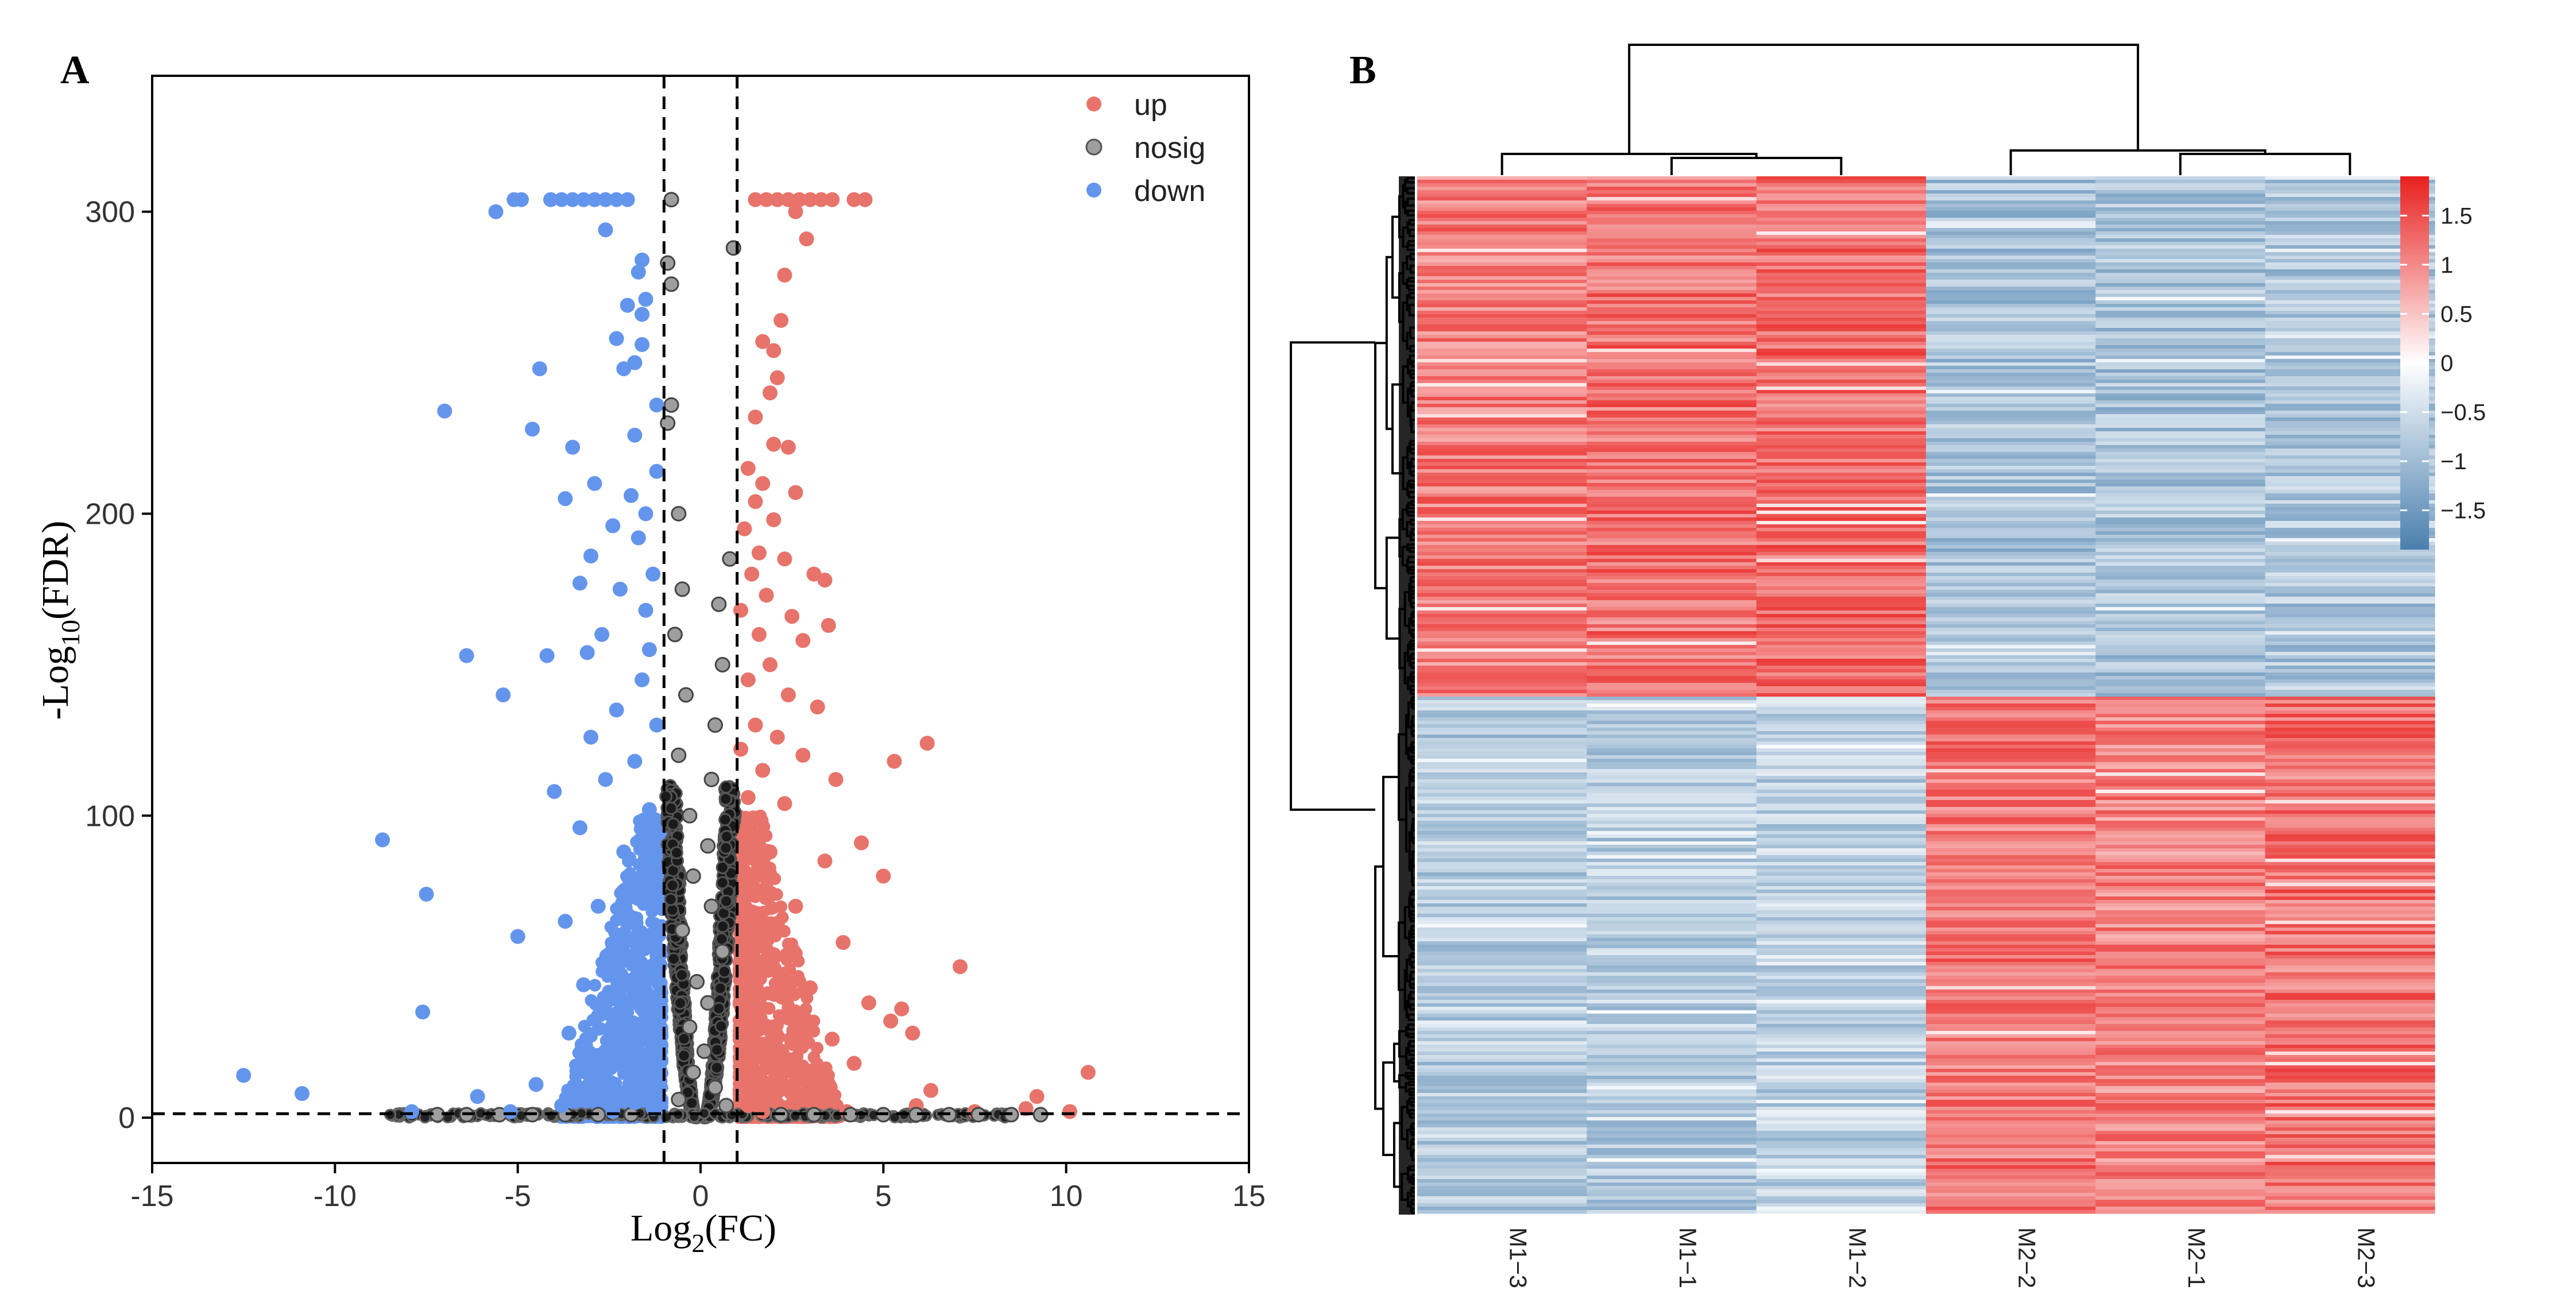  Describe the element at coordinates (1169, 191) in the screenshot. I see `legend-down-label: down` at that location.